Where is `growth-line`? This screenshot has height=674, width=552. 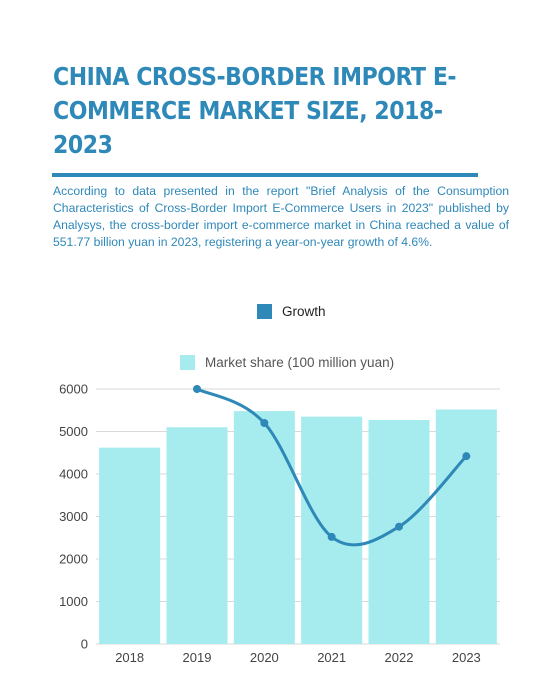
growth-line is located at coordinates (332, 466).